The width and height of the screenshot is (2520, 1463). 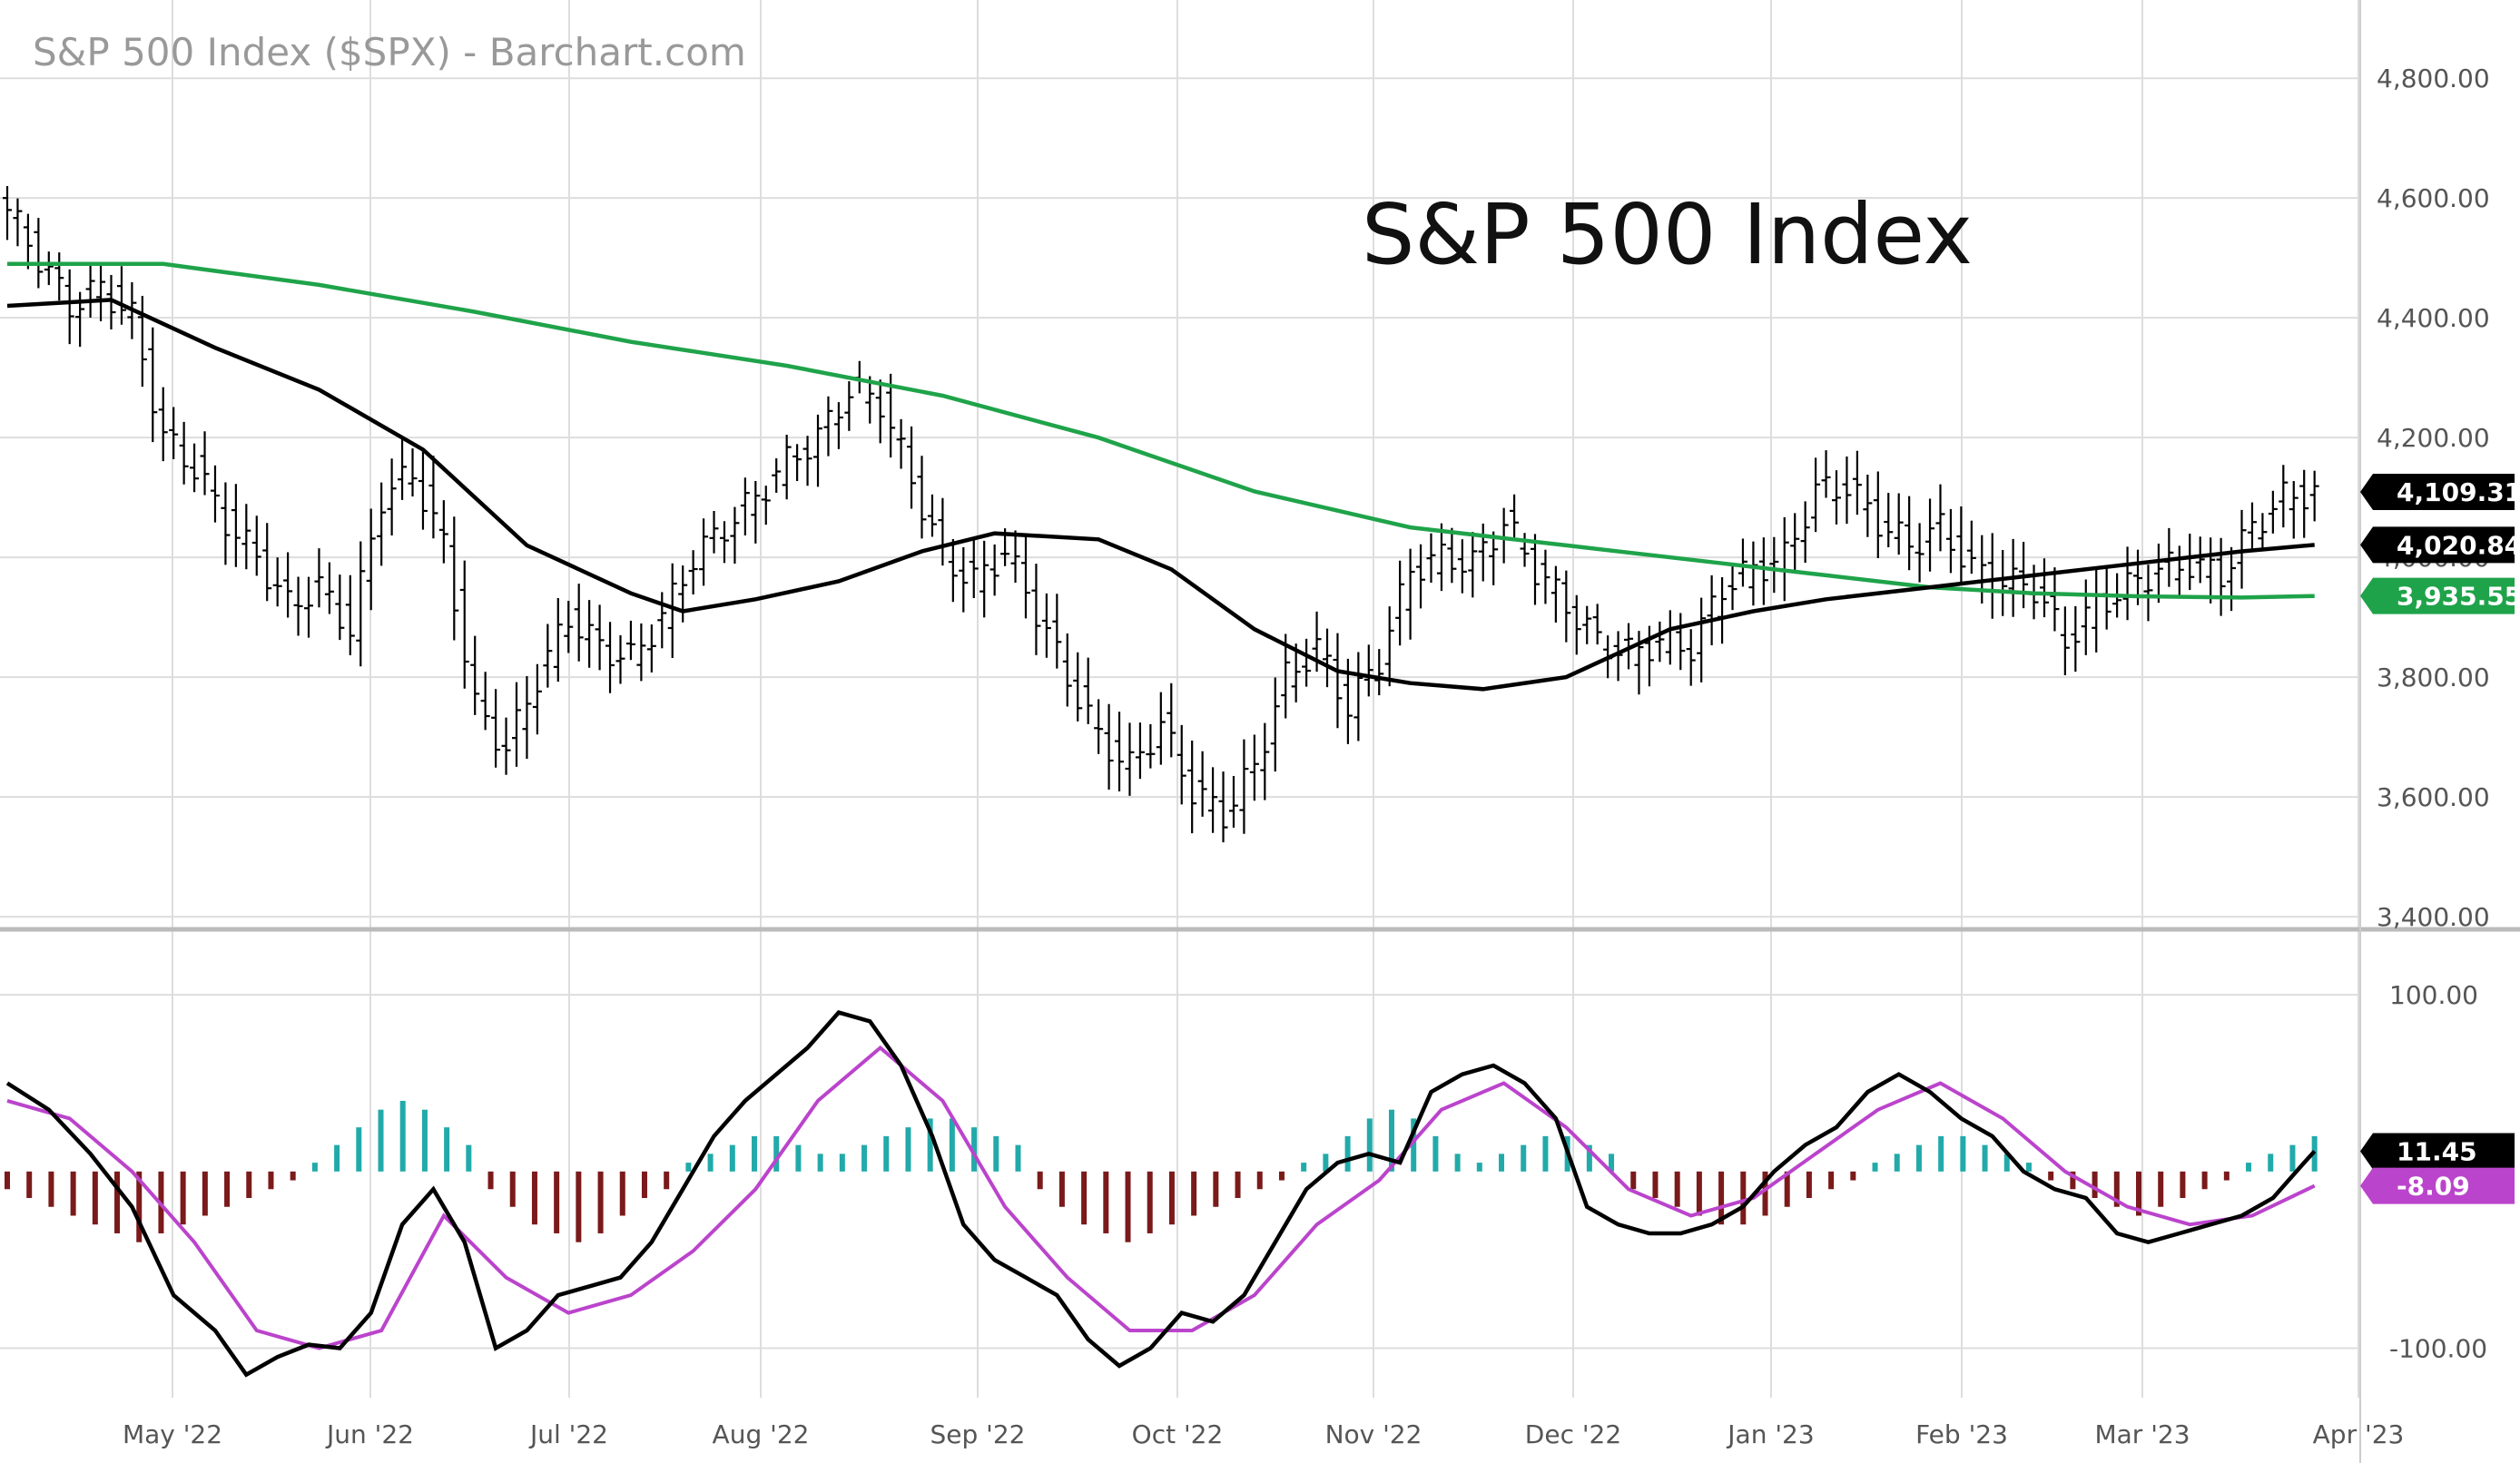 I want to click on chart-annotation: S&P 500 Index, so click(x=1668, y=234).